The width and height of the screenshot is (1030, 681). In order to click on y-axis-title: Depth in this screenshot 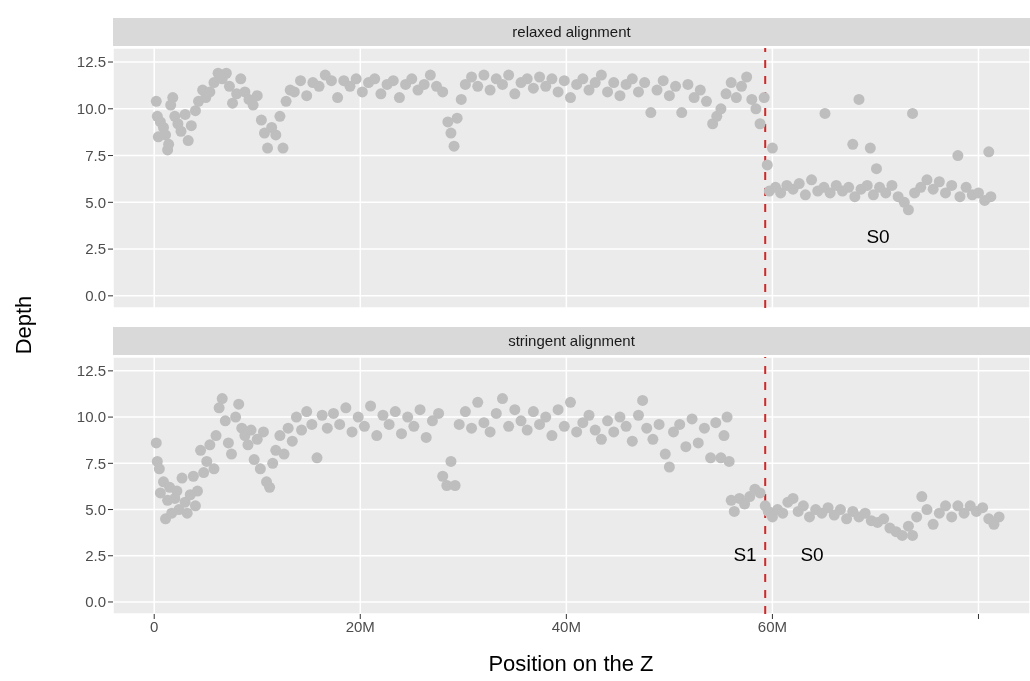, I will do `click(24, 325)`.